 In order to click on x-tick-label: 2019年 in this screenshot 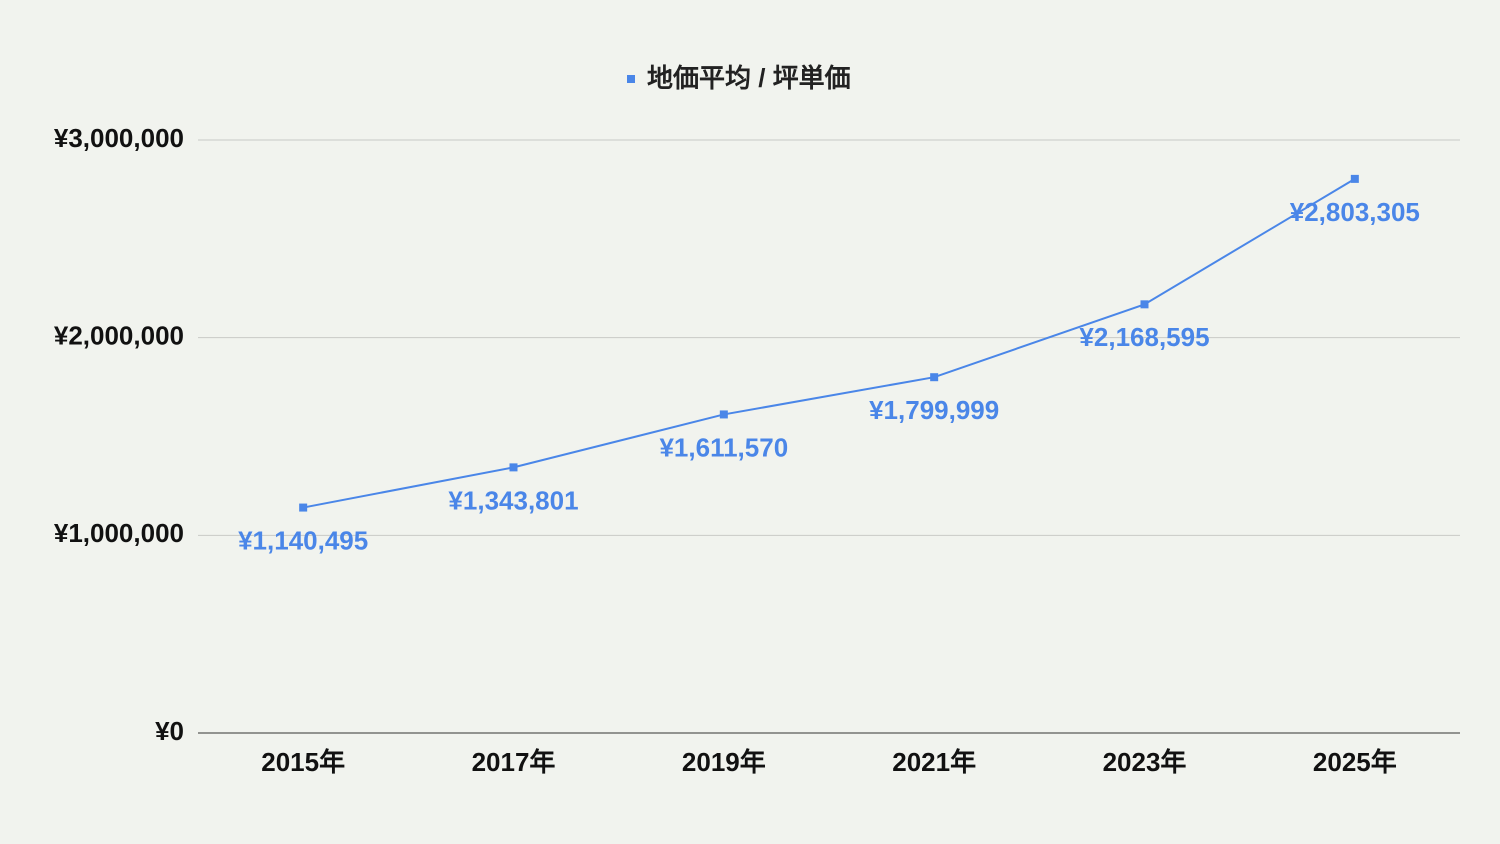, I will do `click(724, 762)`.